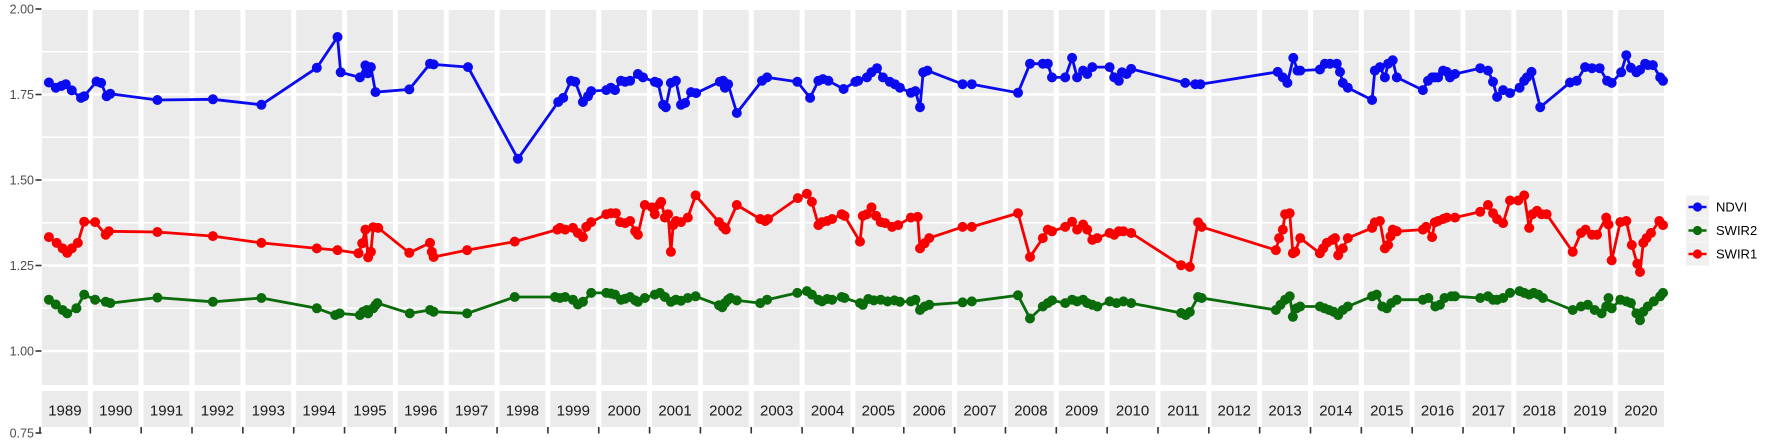  Describe the element at coordinates (979, 411) in the screenshot. I see `year-strip-label: 2007` at that location.